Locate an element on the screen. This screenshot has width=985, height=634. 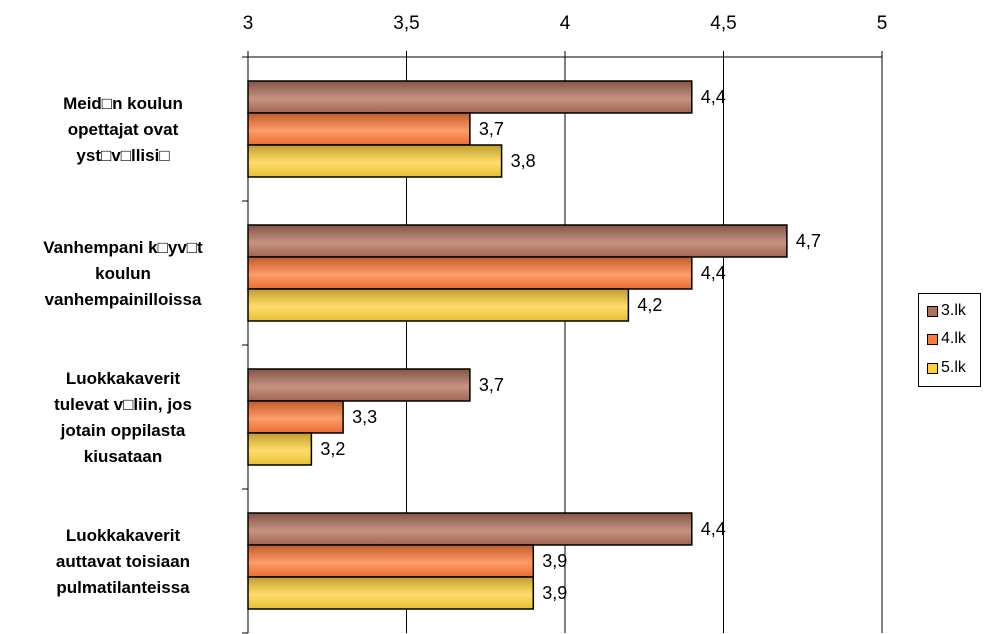
data-label: 3,3 is located at coordinates (364, 417).